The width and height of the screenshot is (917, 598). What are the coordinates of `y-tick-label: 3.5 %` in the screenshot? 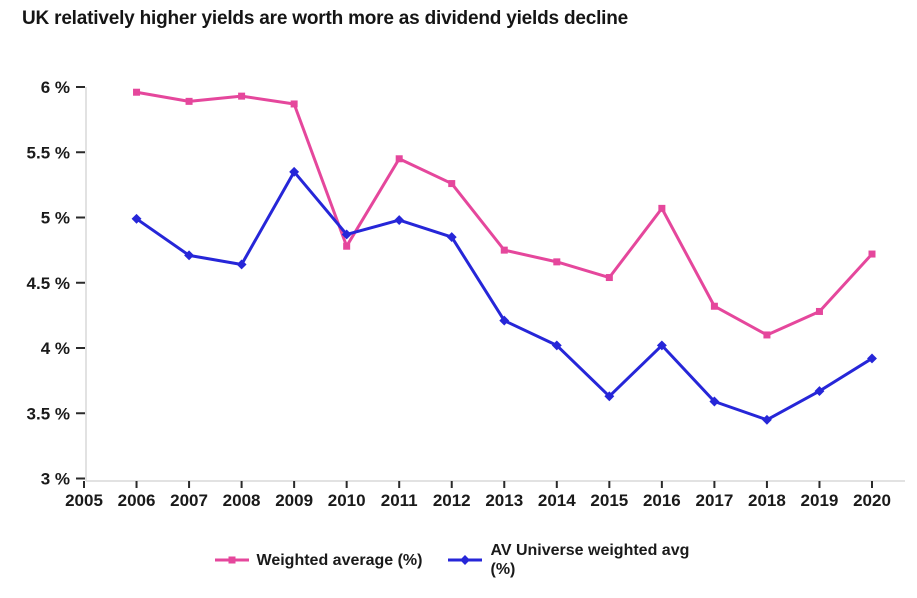 It's located at (48, 413).